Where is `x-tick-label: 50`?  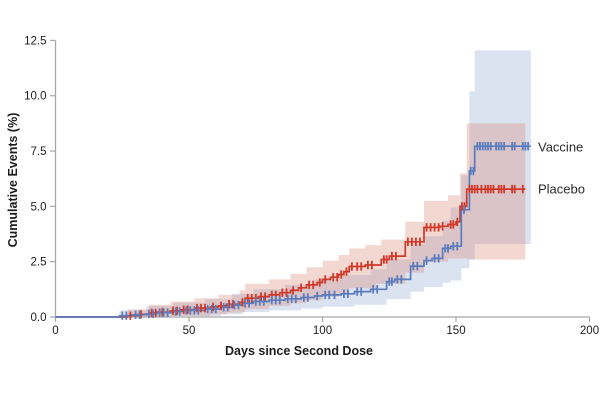 x-tick-label: 50 is located at coordinates (189, 331).